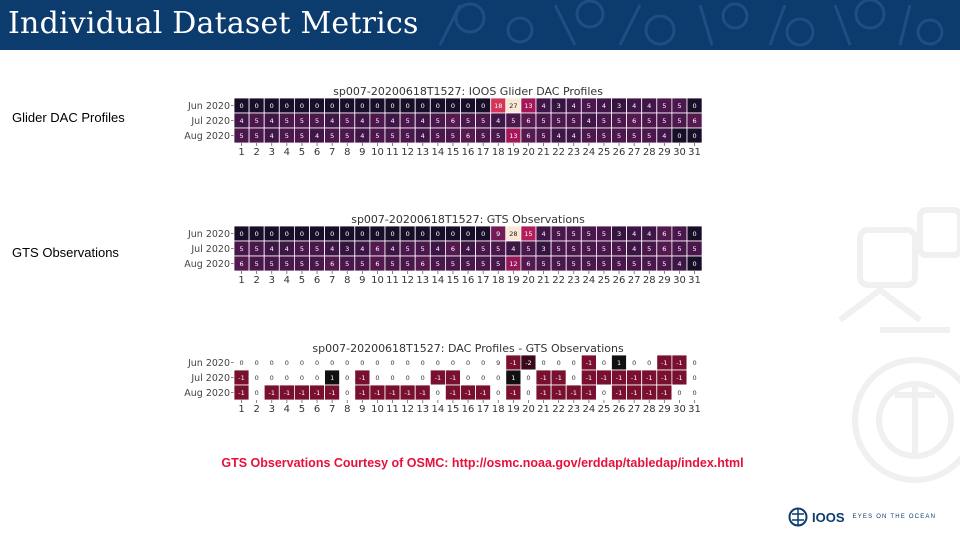  Describe the element at coordinates (528, 234) in the screenshot. I see `cell-value: 15` at that location.